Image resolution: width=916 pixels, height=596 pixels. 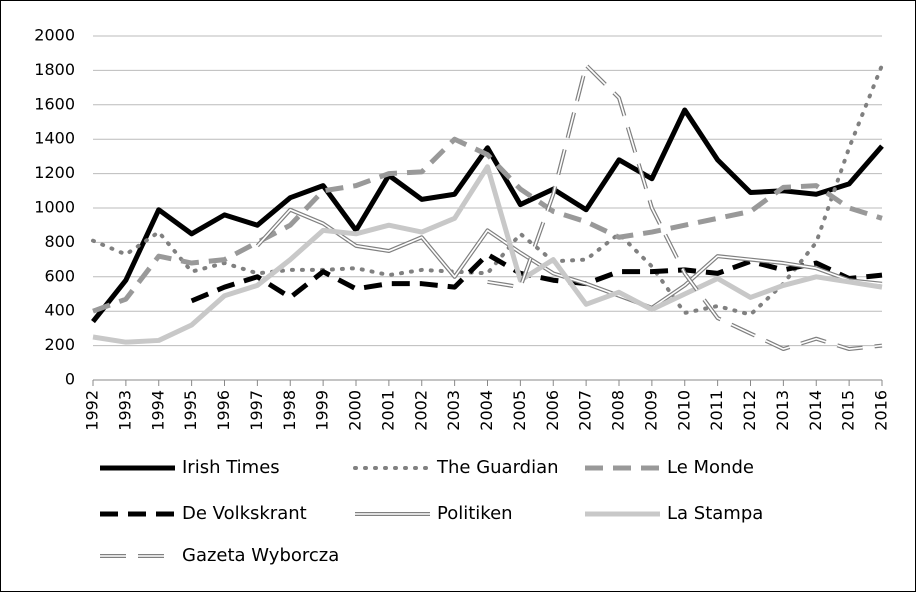 I want to click on legend-label: Irish Times, so click(x=231, y=467).